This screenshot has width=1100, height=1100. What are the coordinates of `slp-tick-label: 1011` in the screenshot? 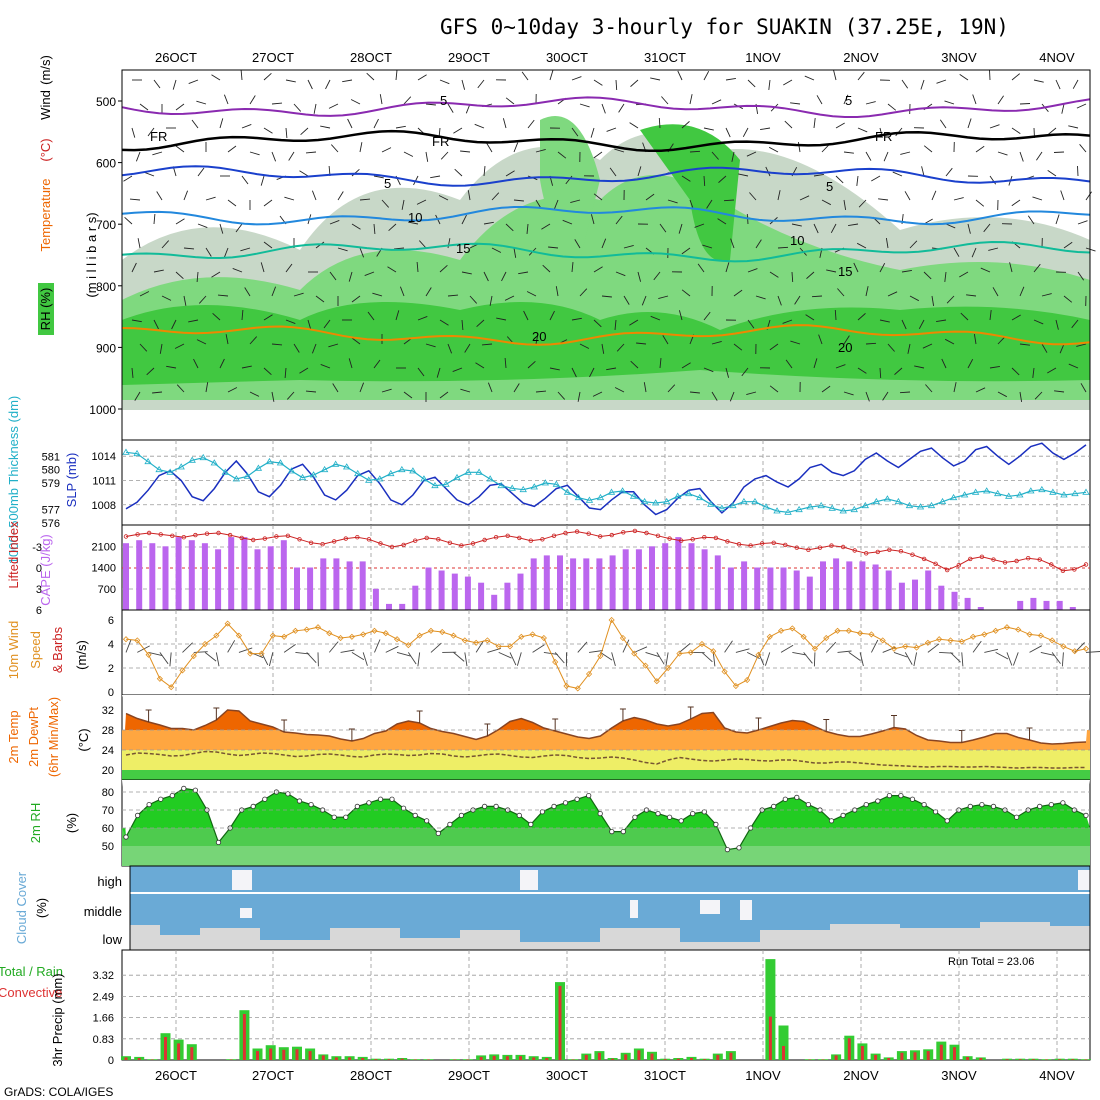 It's located at (104, 481).